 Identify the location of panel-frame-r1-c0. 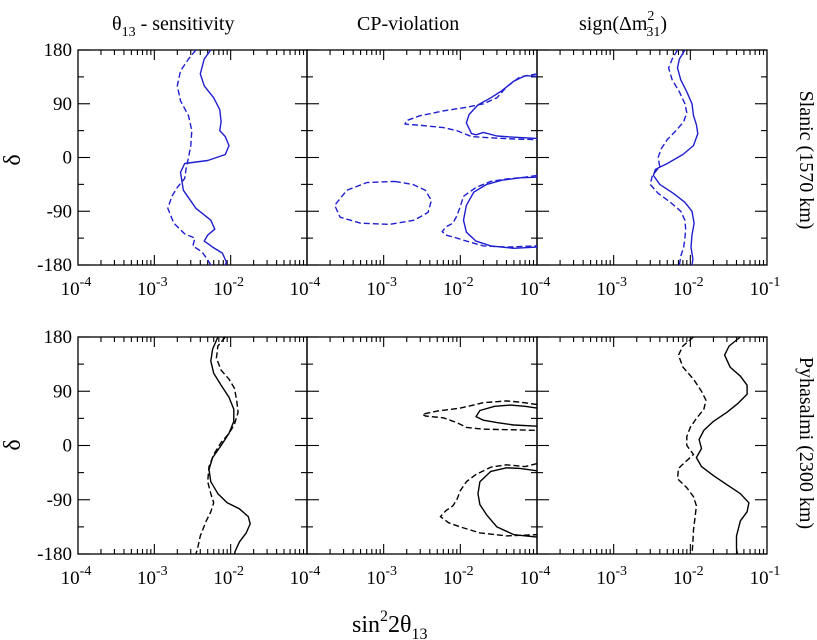
(192, 445).